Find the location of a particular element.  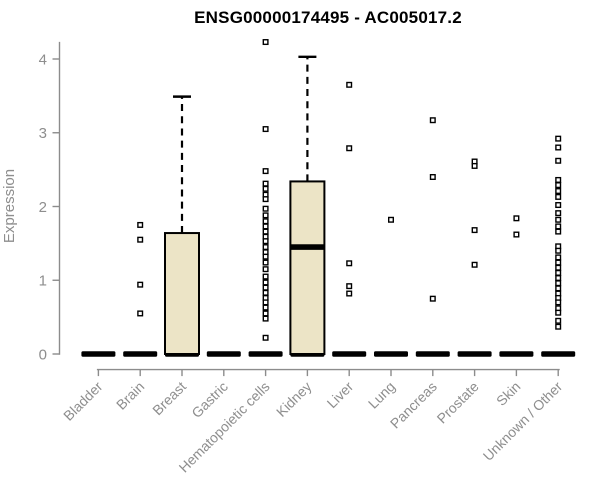

y-axis-title: Expression is located at coordinates (9, 206).